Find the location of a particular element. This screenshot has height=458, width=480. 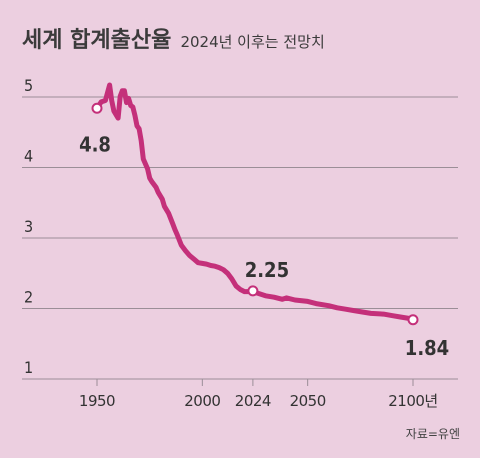

x-tick-label-2000: 2000 is located at coordinates (202, 401).